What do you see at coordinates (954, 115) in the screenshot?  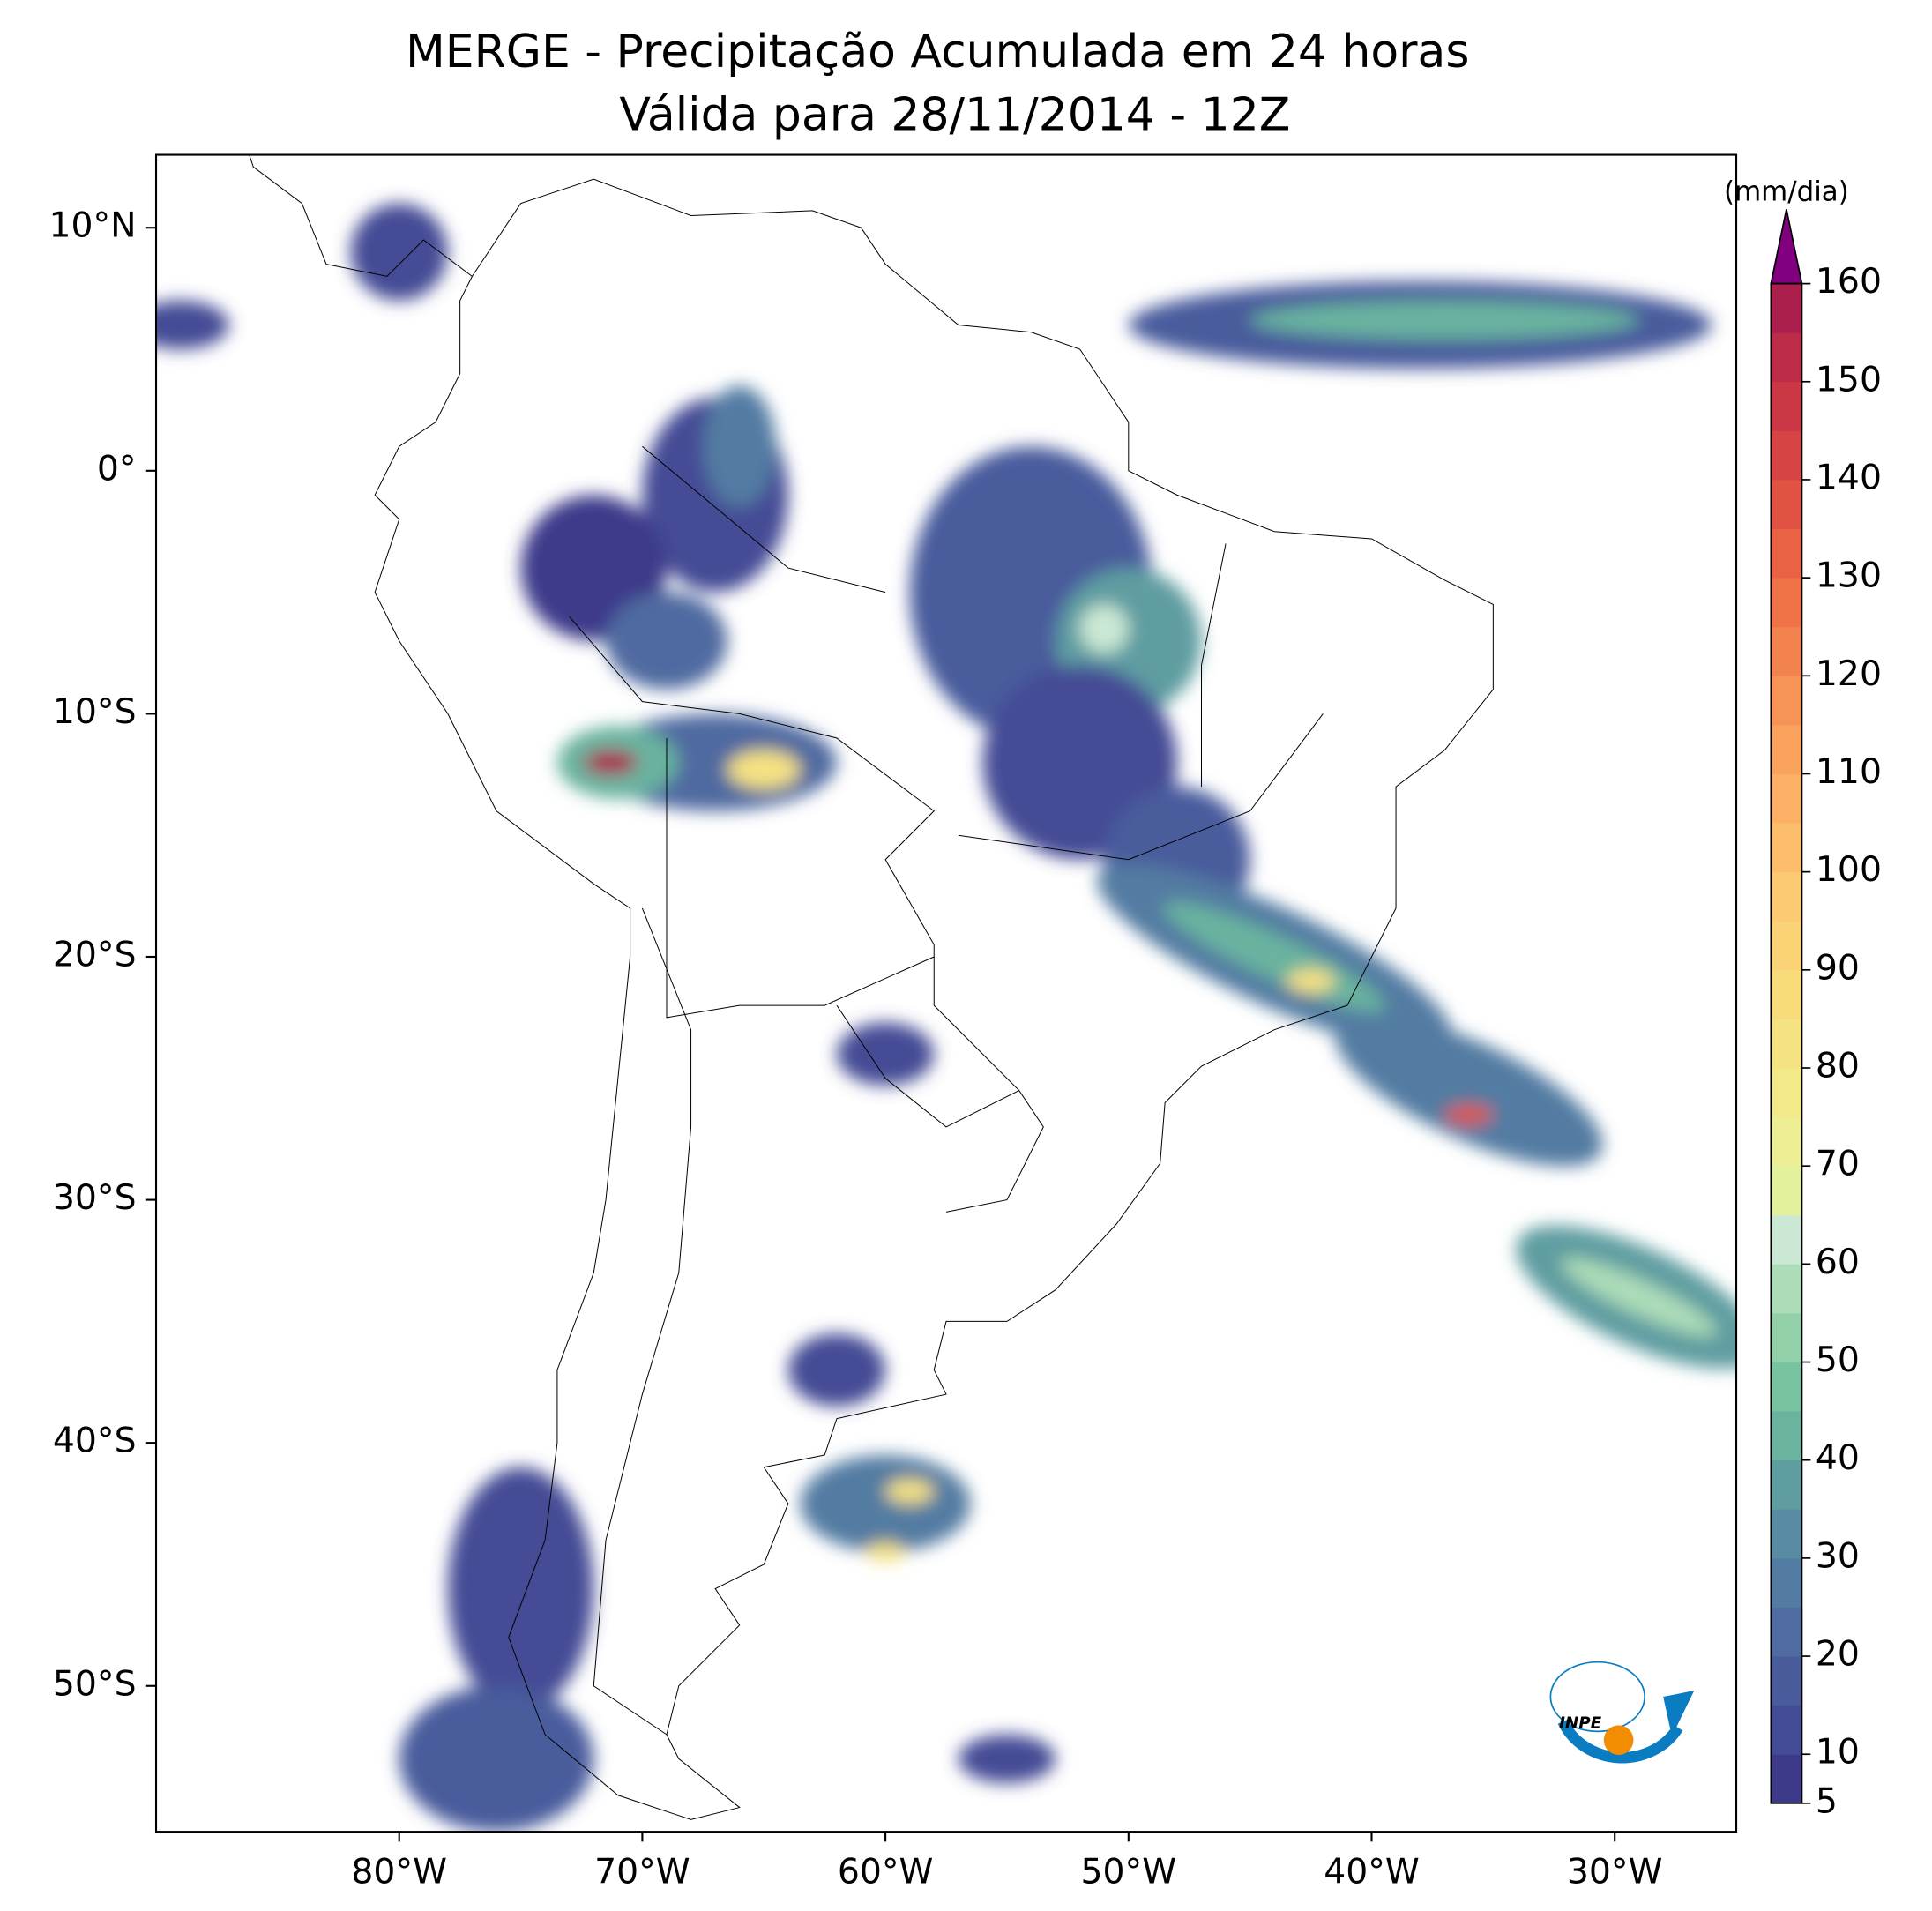 I see `subtitle: Válida para 28/11/2014 - 12Z` at bounding box center [954, 115].